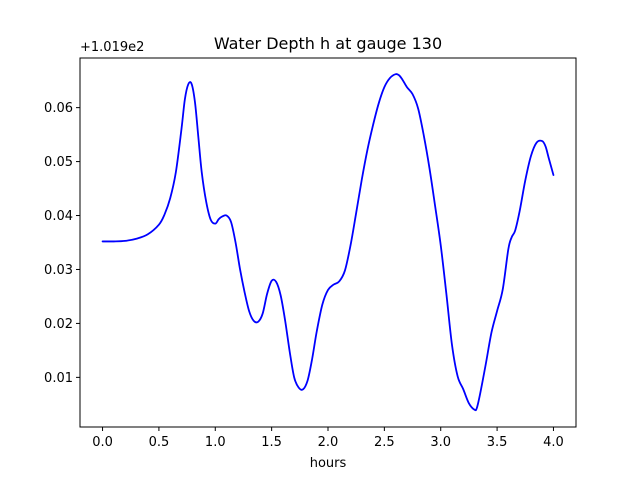  What do you see at coordinates (62, 243) in the screenshot?
I see `y-axis-ticks: 0.01 0.02 0.03 0.04 0.05 0.06` at bounding box center [62, 243].